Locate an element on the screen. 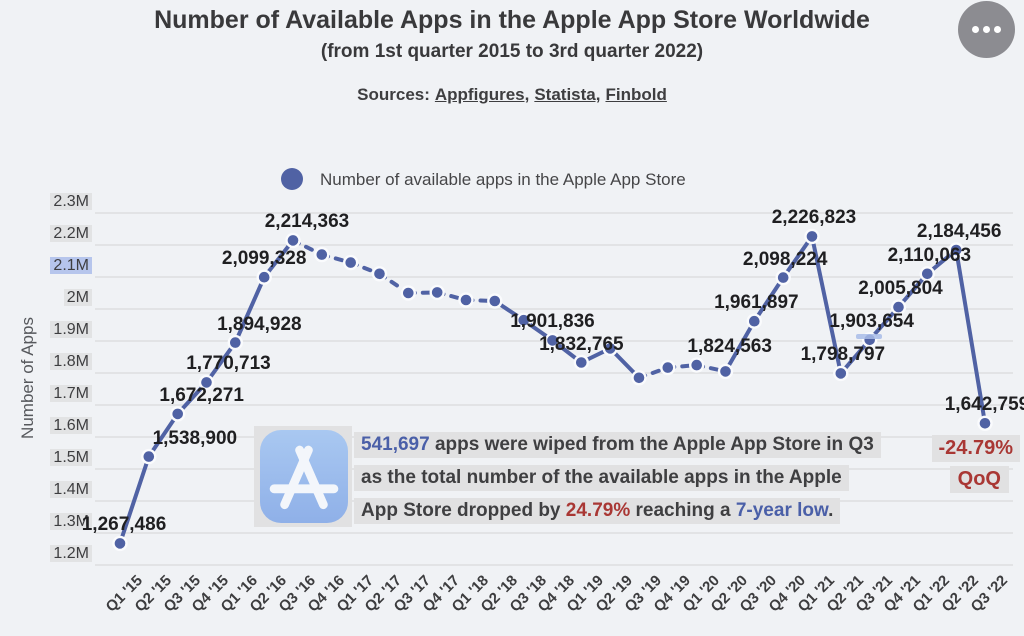  y-tick-label: 1.3M is located at coordinates (46, 522).